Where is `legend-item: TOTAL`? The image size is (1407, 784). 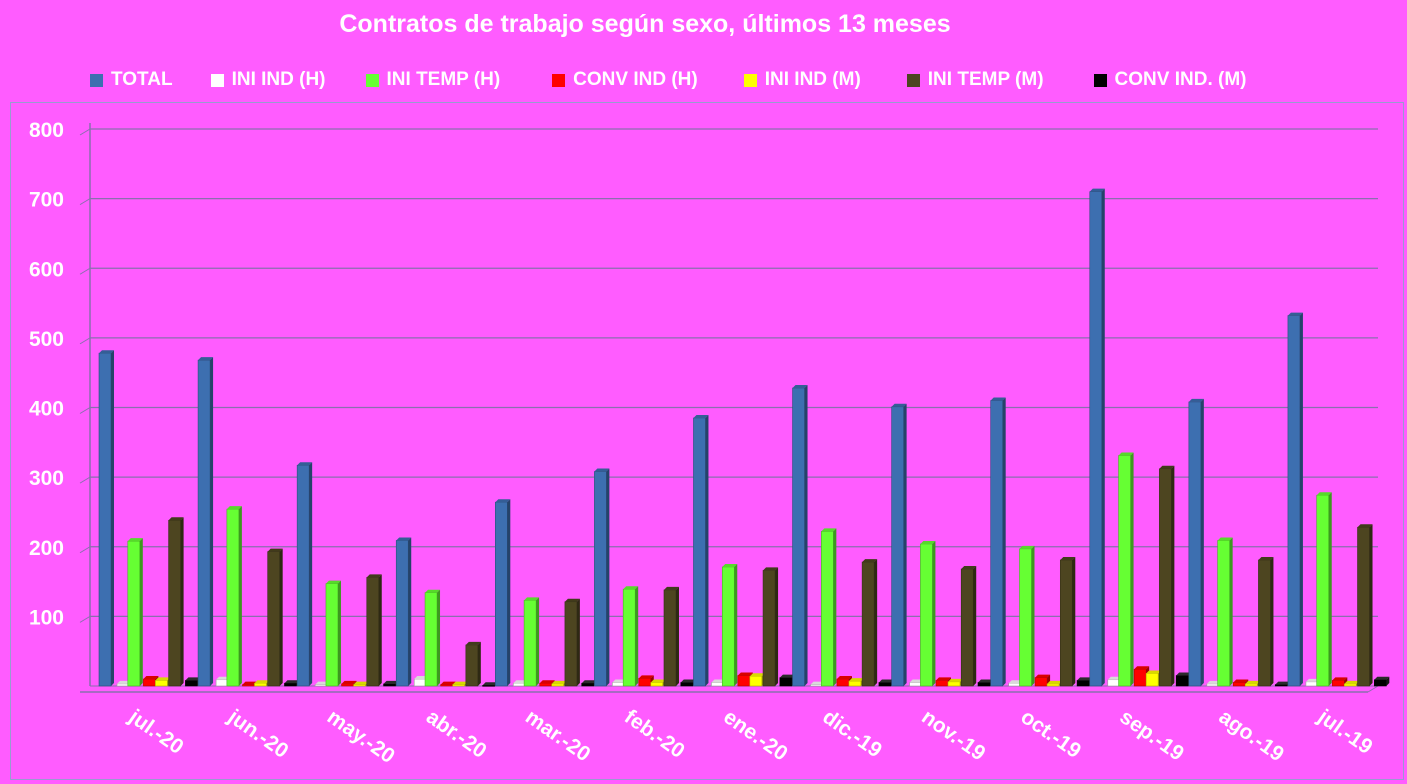 legend-item: TOTAL is located at coordinates (131, 80).